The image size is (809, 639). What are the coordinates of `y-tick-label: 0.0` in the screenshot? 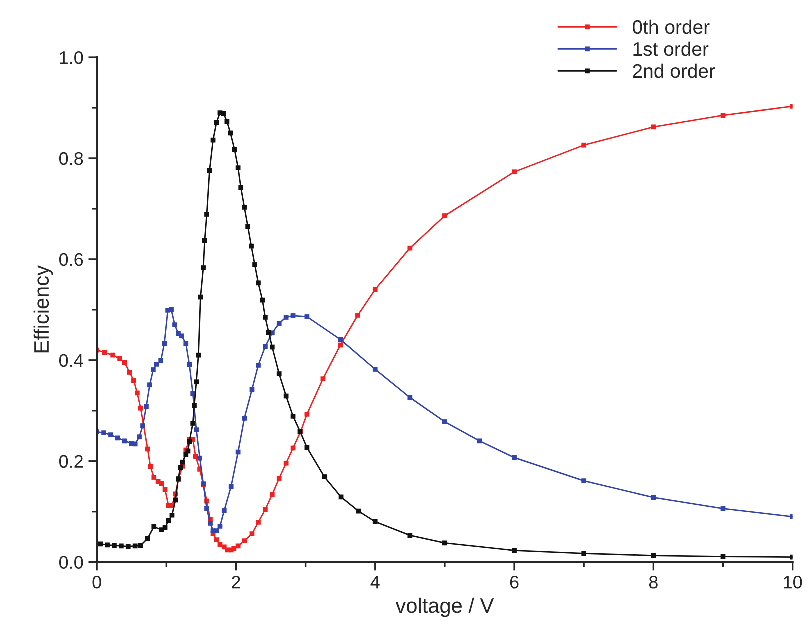 It's located at (71, 563).